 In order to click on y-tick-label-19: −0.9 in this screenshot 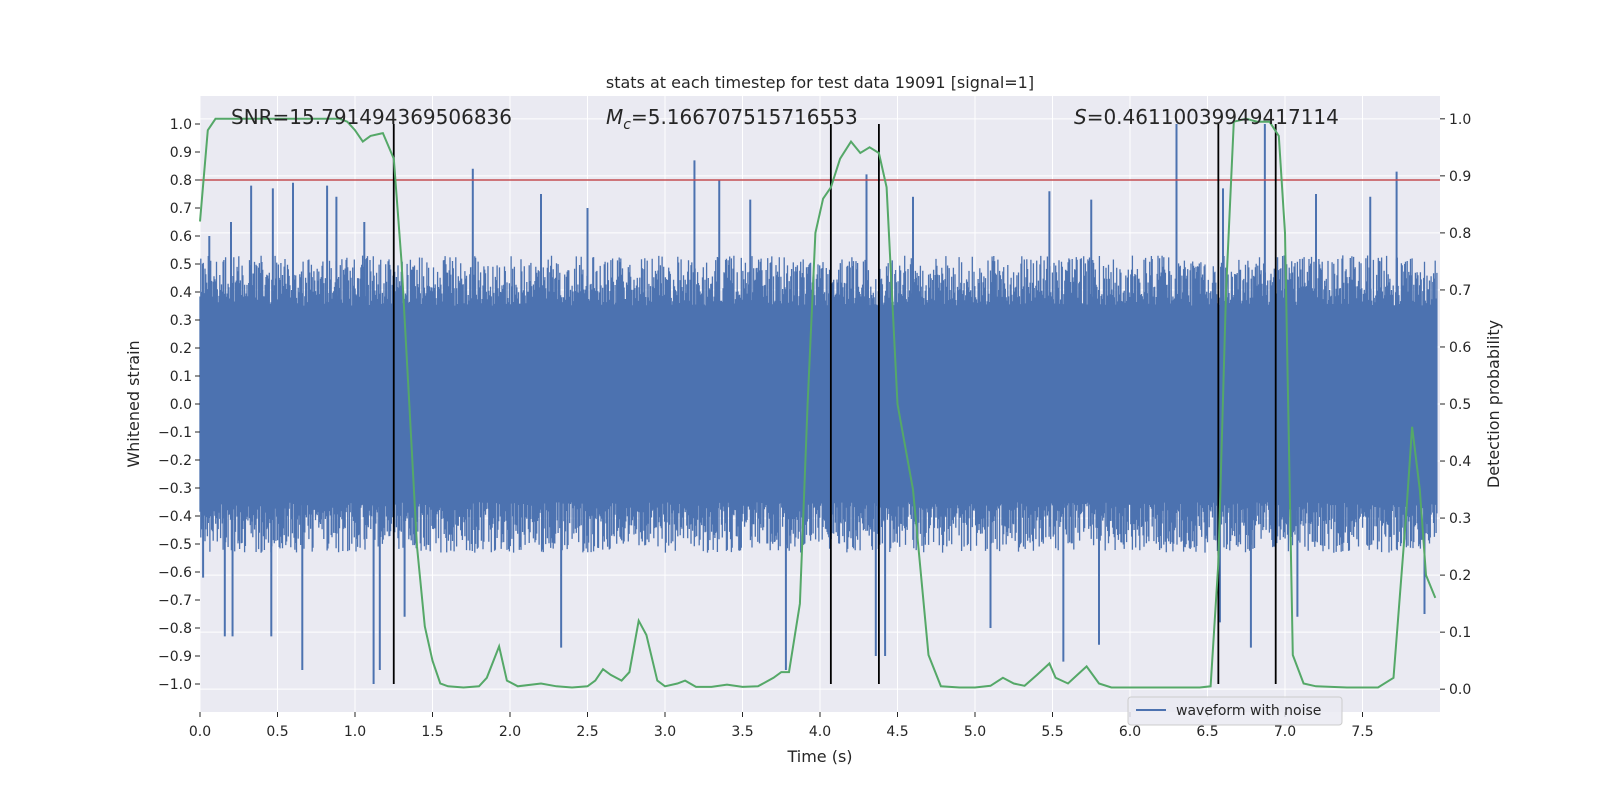, I will do `click(175, 657)`.